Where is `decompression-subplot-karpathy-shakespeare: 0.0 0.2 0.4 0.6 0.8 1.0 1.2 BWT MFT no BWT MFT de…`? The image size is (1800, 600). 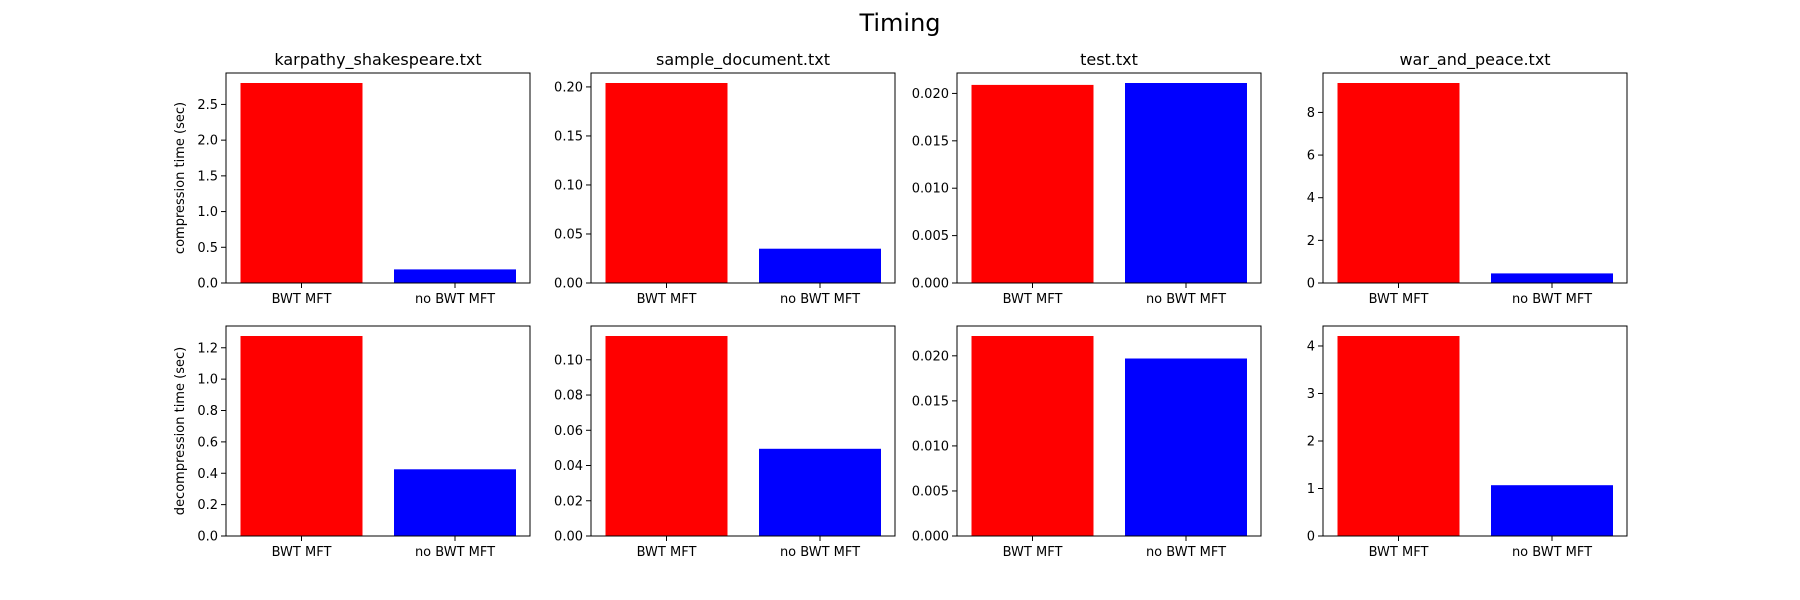
decompression-subplot-karpathy-shakespeare: 0.0 0.2 0.4 0.6 0.8 1.0 1.2 BWT MFT no BWT MFT de… is located at coordinates (352, 442).